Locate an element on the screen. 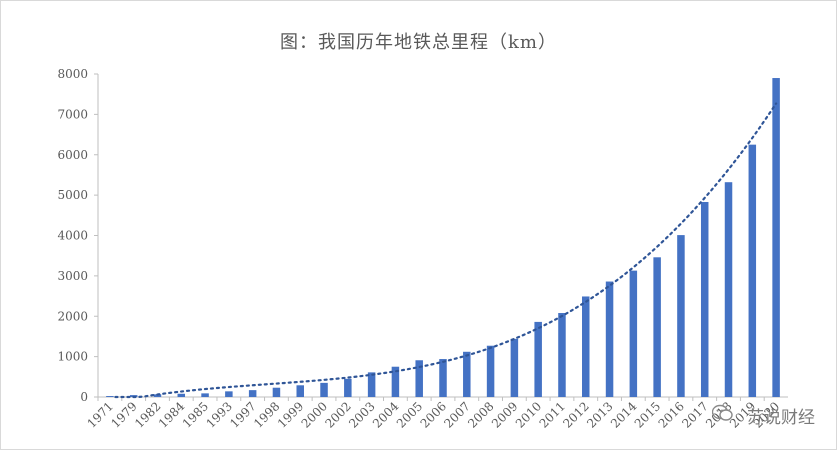 The height and width of the screenshot is (450, 837). y-tick-label: 5000 is located at coordinates (72, 195).